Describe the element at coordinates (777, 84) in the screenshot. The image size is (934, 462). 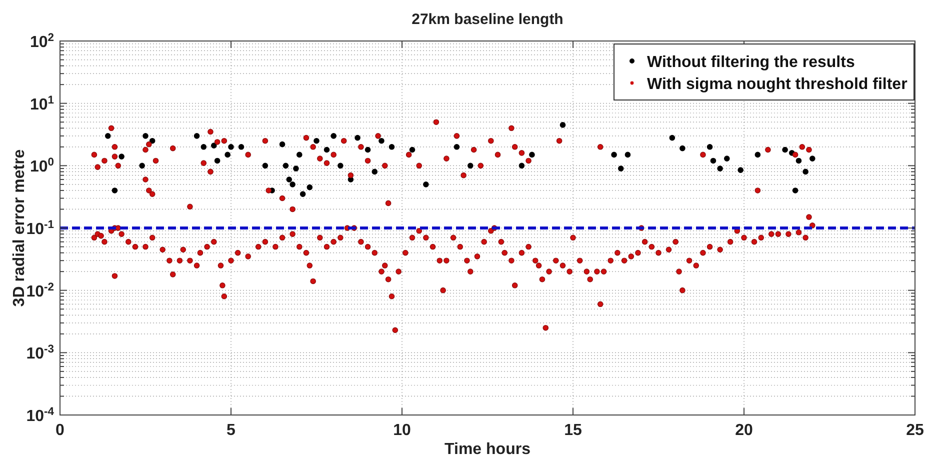
I see `legend-label: With sigma nought threshold filter` at that location.